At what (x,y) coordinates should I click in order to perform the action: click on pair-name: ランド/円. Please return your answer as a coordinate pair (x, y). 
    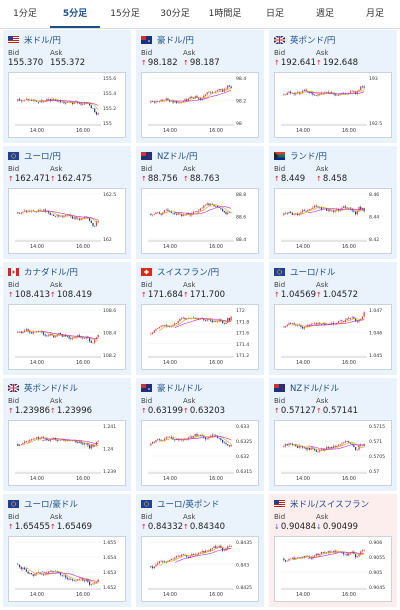
    Looking at the image, I should click on (308, 157).